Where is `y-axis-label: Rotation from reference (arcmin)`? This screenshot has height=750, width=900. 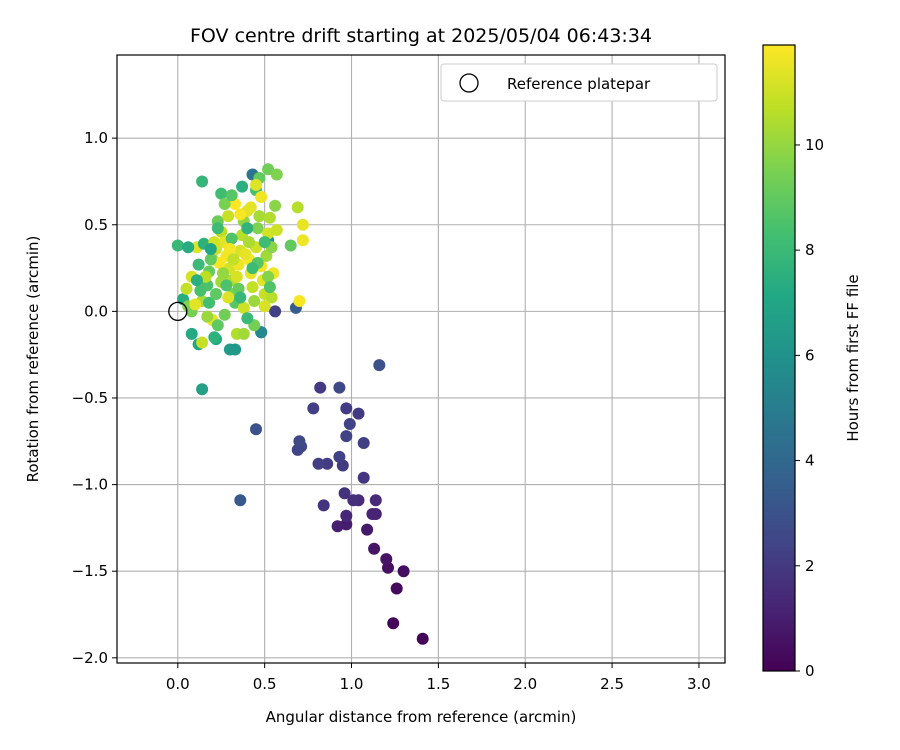
y-axis-label: Rotation from reference (arcmin) is located at coordinates (33, 359).